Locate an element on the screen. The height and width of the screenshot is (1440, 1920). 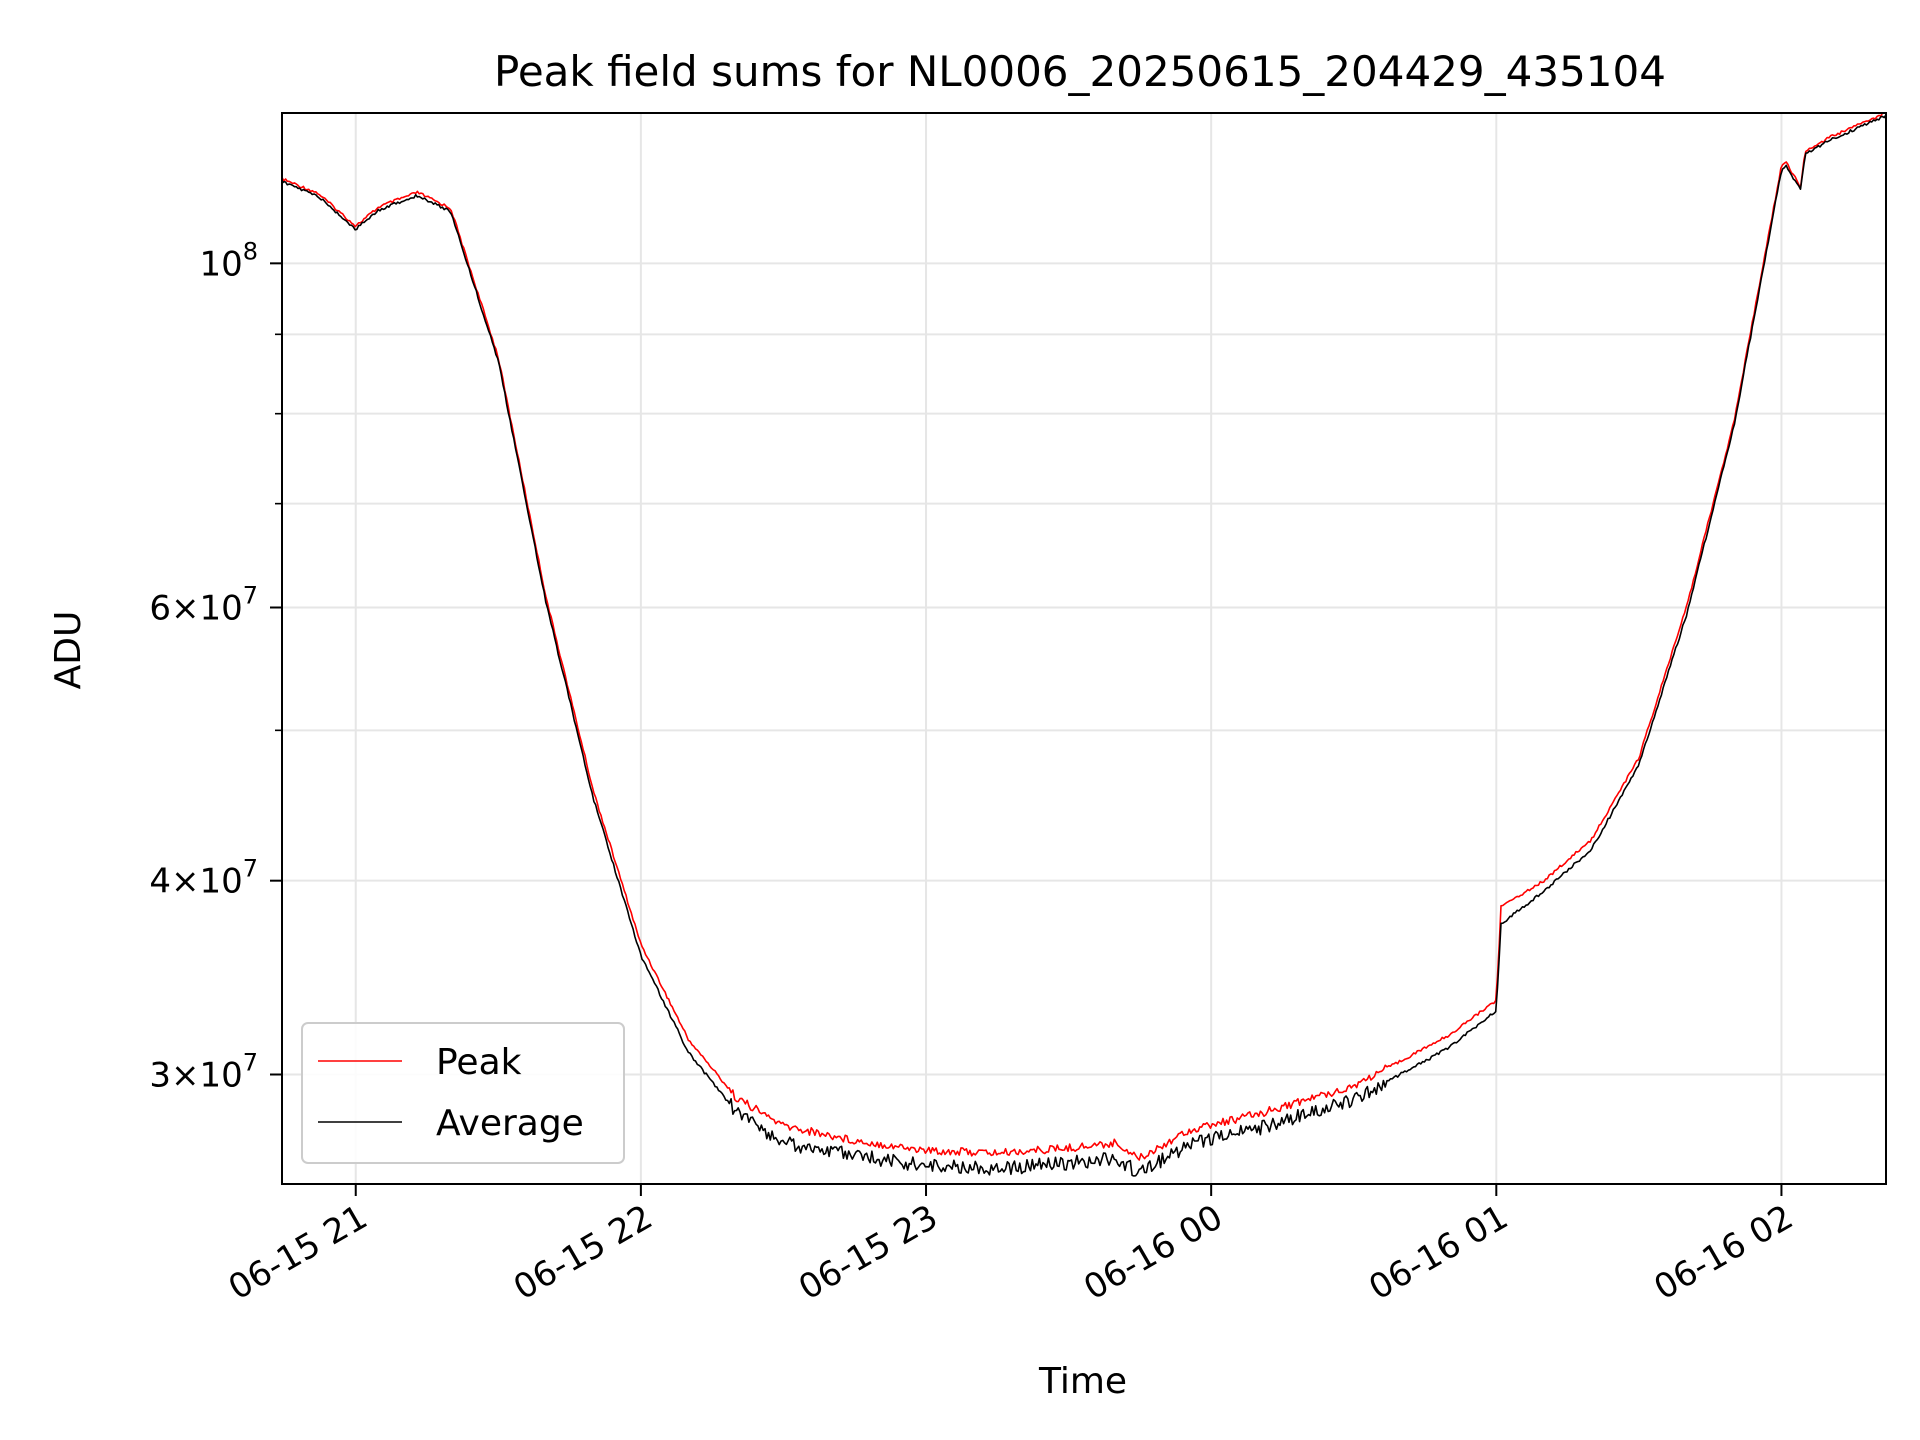
y-tick-label-2: 4×107 is located at coordinates (203, 878).